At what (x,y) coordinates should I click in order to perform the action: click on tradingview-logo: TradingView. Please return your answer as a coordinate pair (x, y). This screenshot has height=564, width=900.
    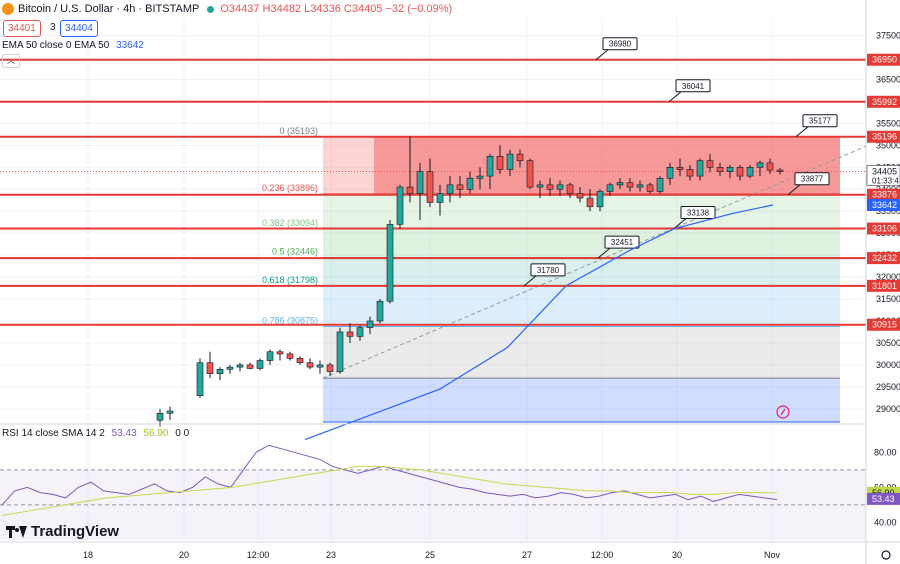
    Looking at the image, I should click on (62, 531).